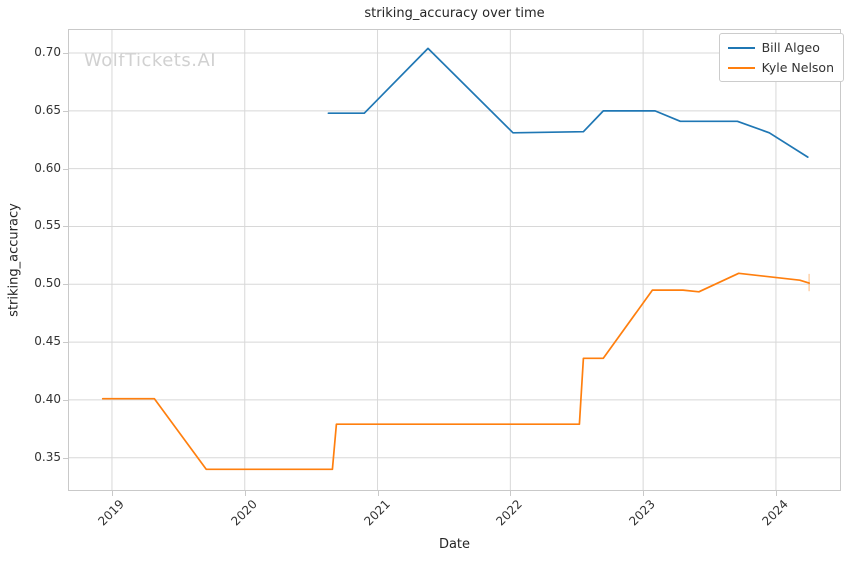 The width and height of the screenshot is (852, 561). I want to click on y-tick-label: 0.65, so click(47, 109).